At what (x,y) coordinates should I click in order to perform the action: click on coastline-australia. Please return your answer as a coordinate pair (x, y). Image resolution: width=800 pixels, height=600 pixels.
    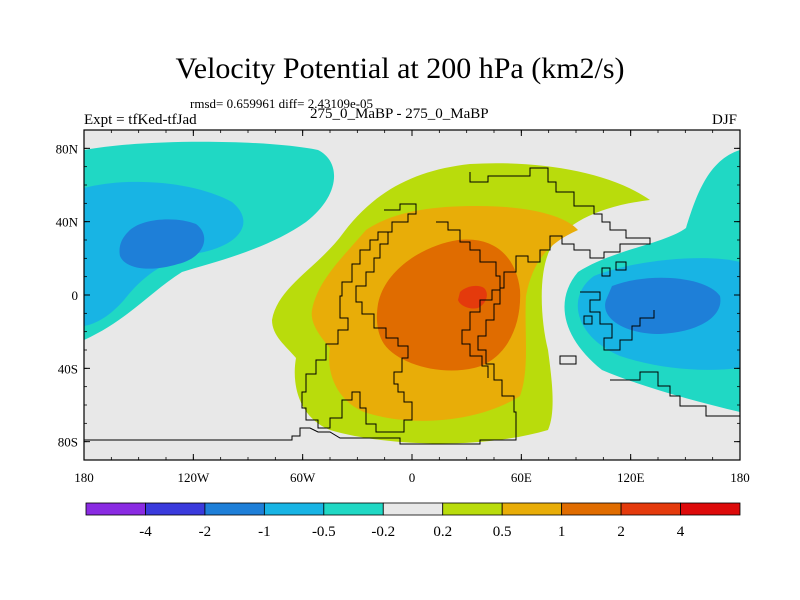
    Looking at the image, I should click on (675, 394).